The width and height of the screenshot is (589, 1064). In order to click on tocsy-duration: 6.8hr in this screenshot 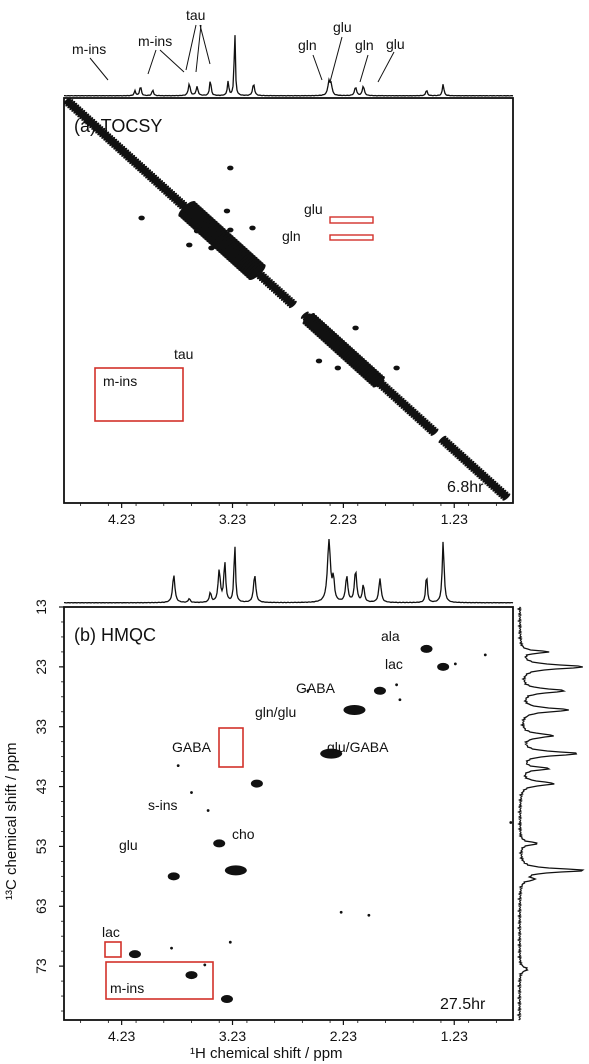, I will do `click(465, 487)`.